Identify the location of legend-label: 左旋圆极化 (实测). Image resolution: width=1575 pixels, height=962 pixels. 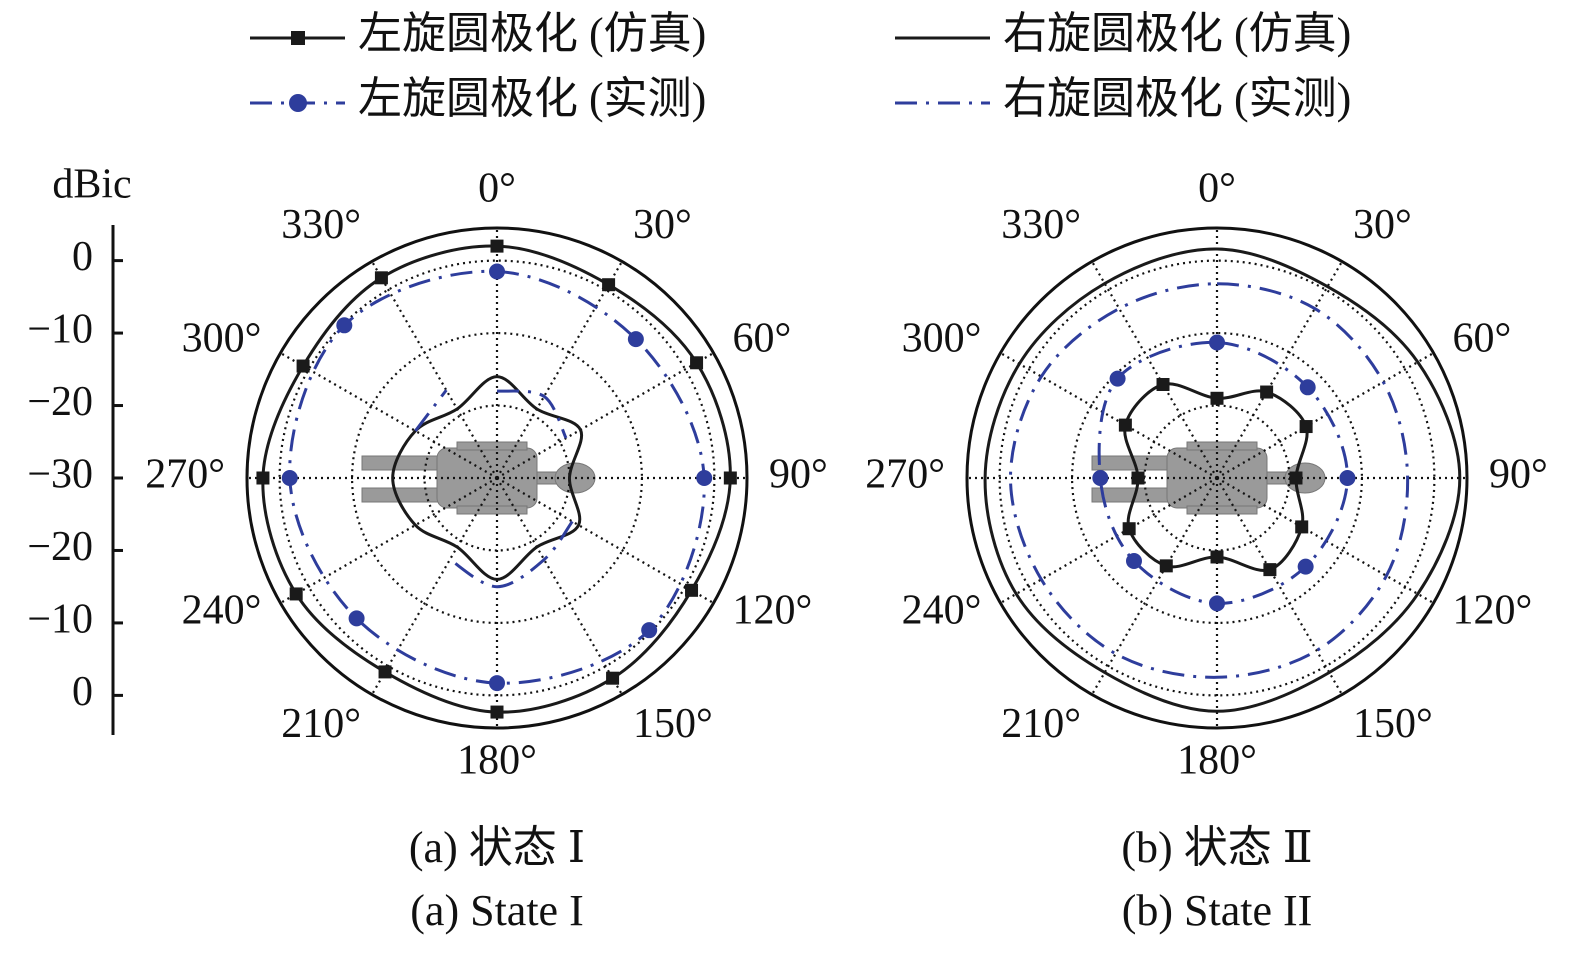
(532, 98).